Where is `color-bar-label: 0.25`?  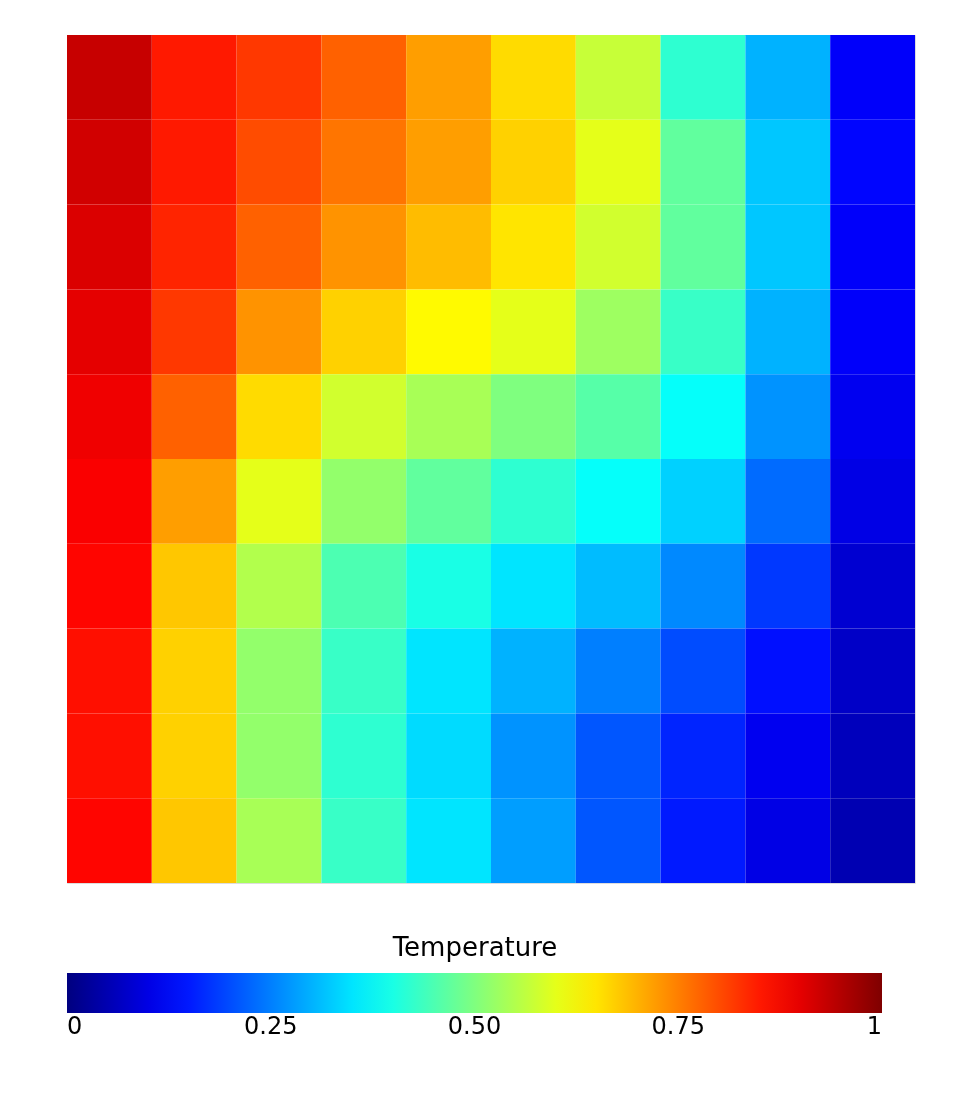 color-bar-label: 0.25 is located at coordinates (271, 1026).